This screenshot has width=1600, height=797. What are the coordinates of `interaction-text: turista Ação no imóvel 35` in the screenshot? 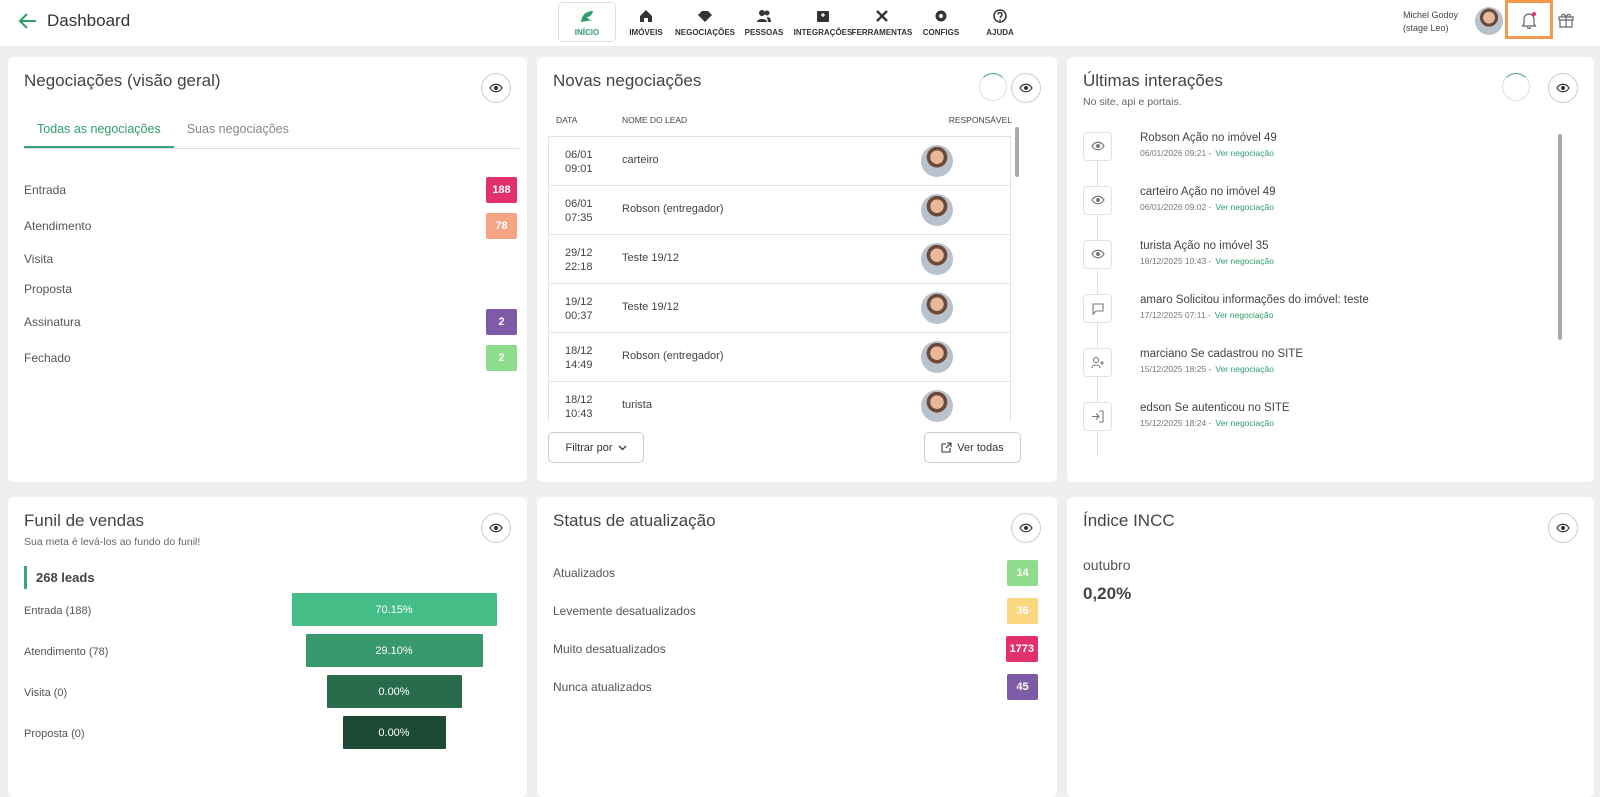 It's located at (1204, 246).